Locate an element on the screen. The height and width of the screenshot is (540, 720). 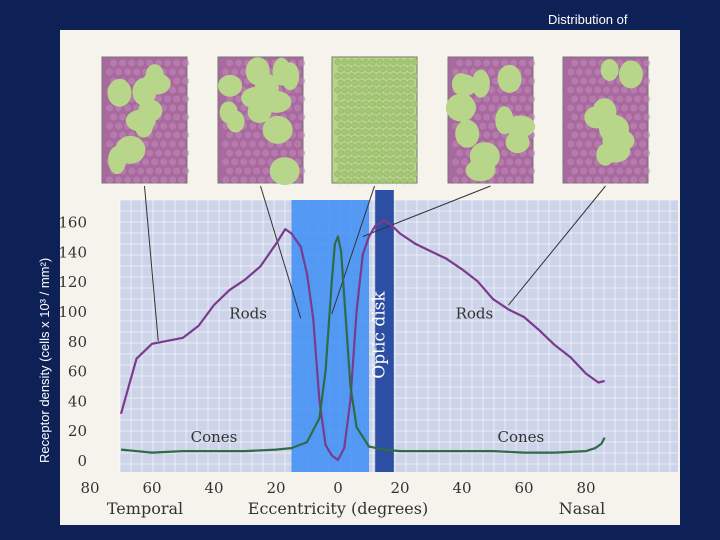
y-tick-label: 100 is located at coordinates (73, 312).